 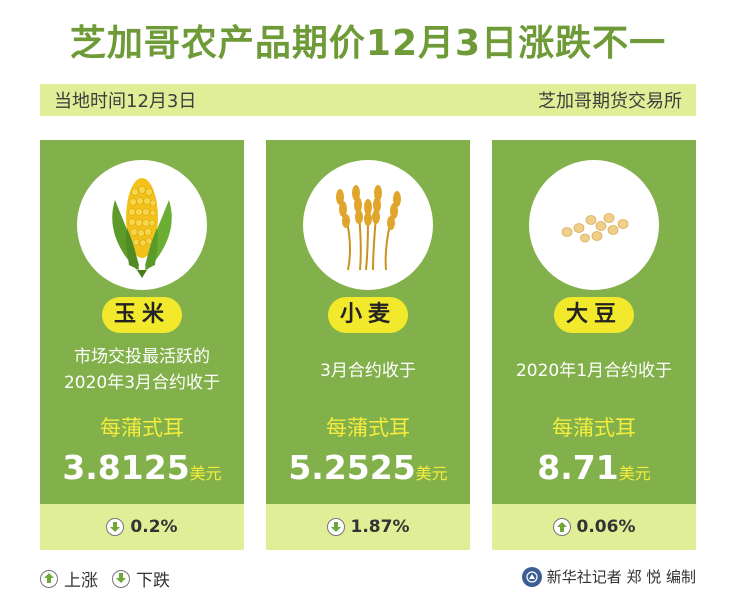 What do you see at coordinates (594, 225) in the screenshot?
I see `soybean-icon` at bounding box center [594, 225].